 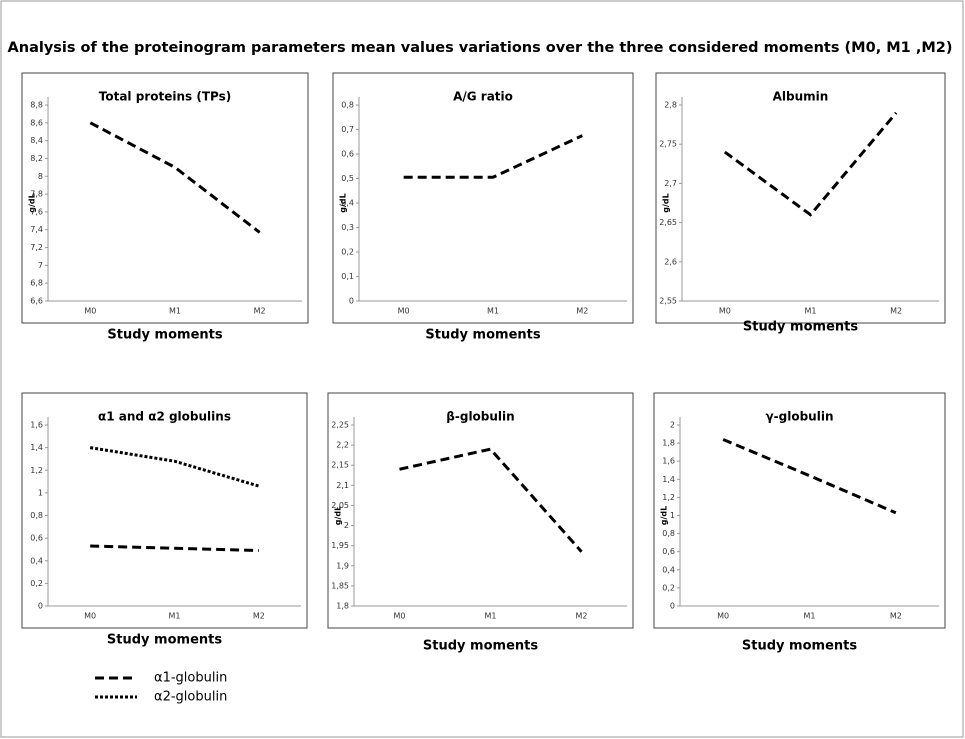 I want to click on y-tick-label: 8,2, so click(x=36, y=158).